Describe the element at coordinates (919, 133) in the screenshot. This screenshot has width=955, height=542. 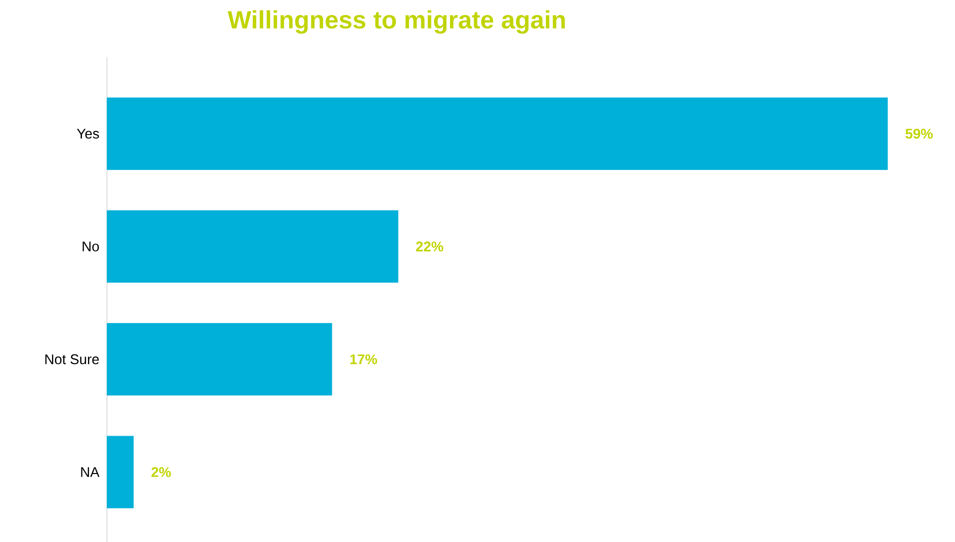
I see `data-label: 59%` at that location.